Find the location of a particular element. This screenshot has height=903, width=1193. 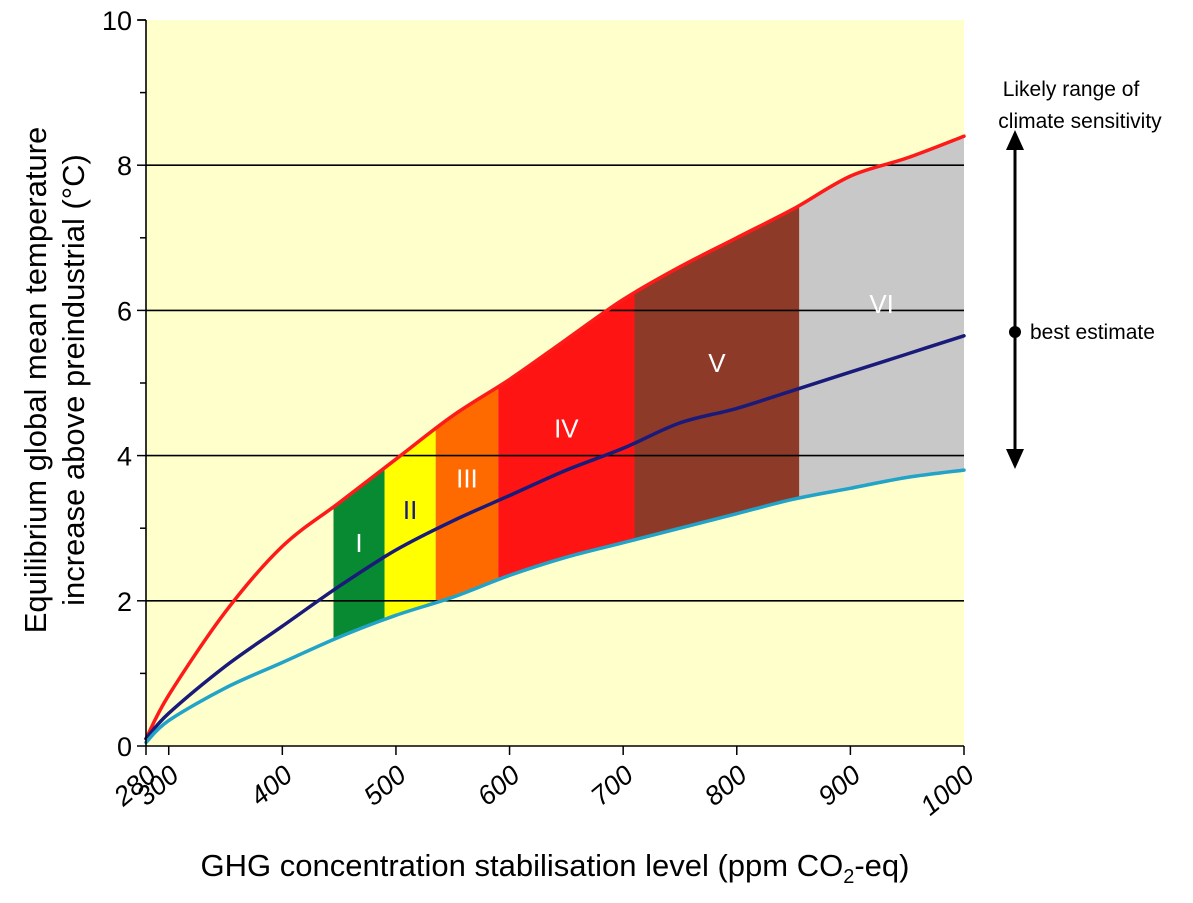

x-tick-label-700: 700 is located at coordinates (612, 786).